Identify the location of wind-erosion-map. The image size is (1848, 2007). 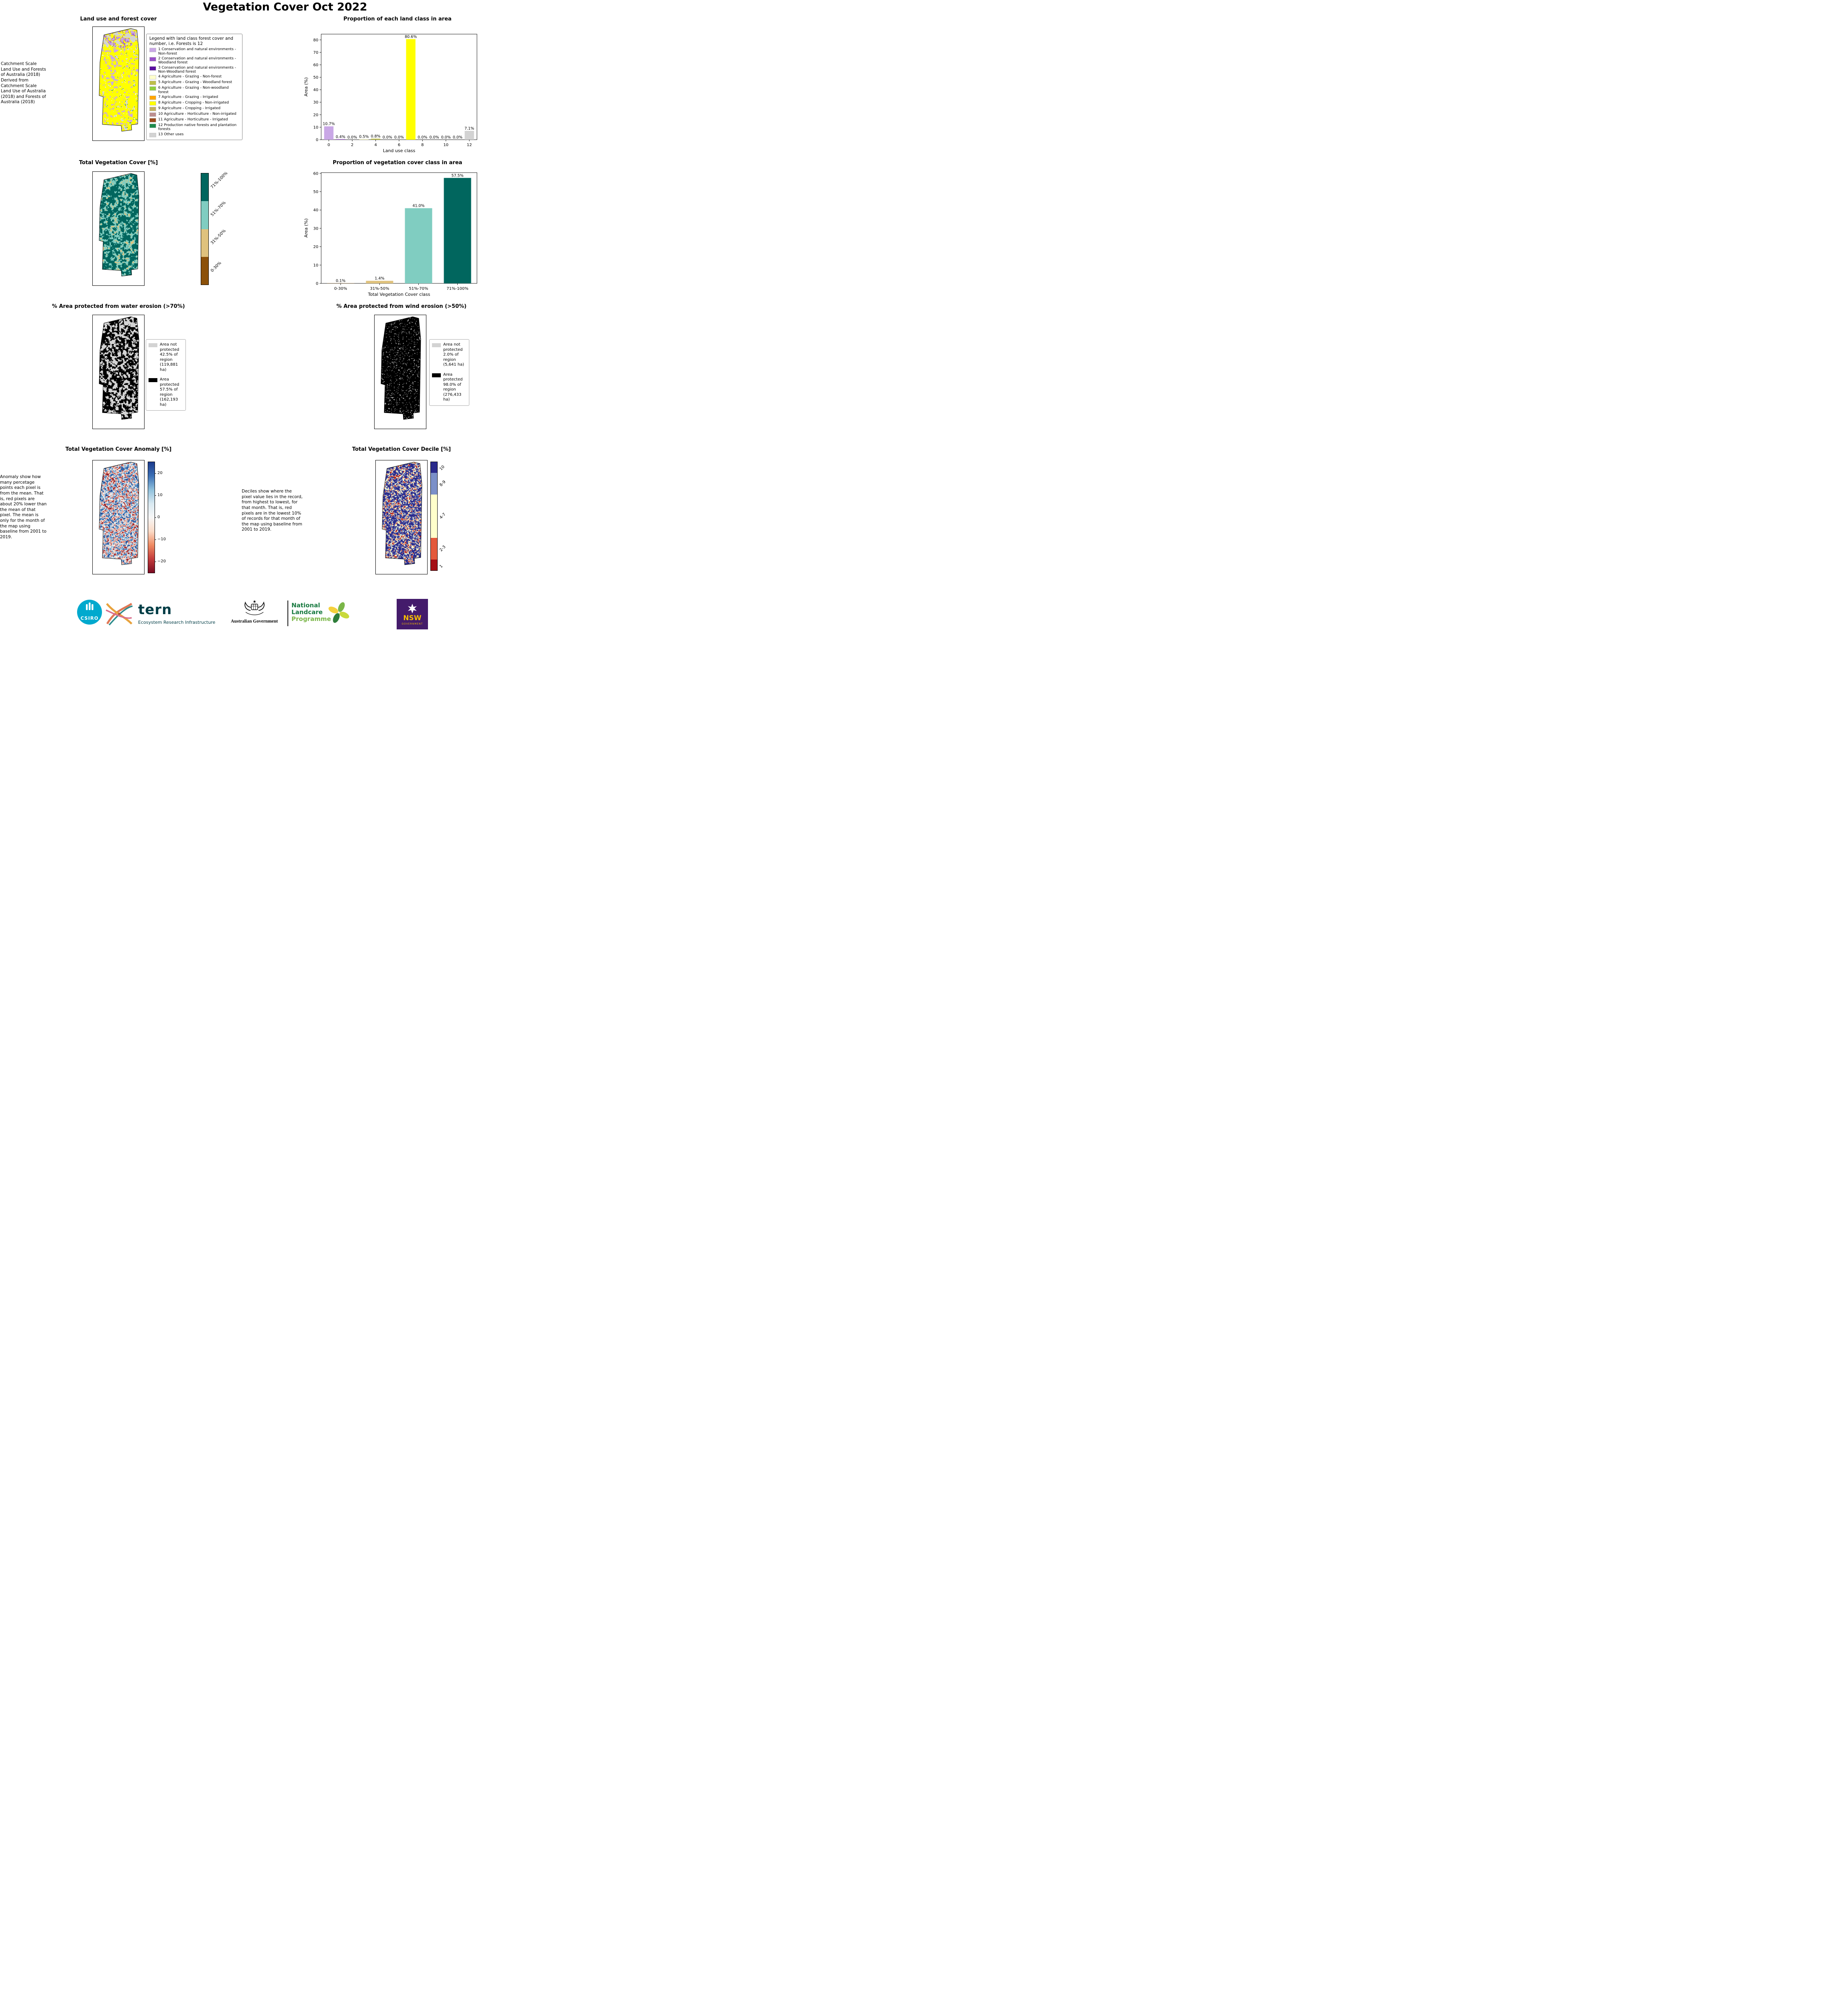
(401, 372).